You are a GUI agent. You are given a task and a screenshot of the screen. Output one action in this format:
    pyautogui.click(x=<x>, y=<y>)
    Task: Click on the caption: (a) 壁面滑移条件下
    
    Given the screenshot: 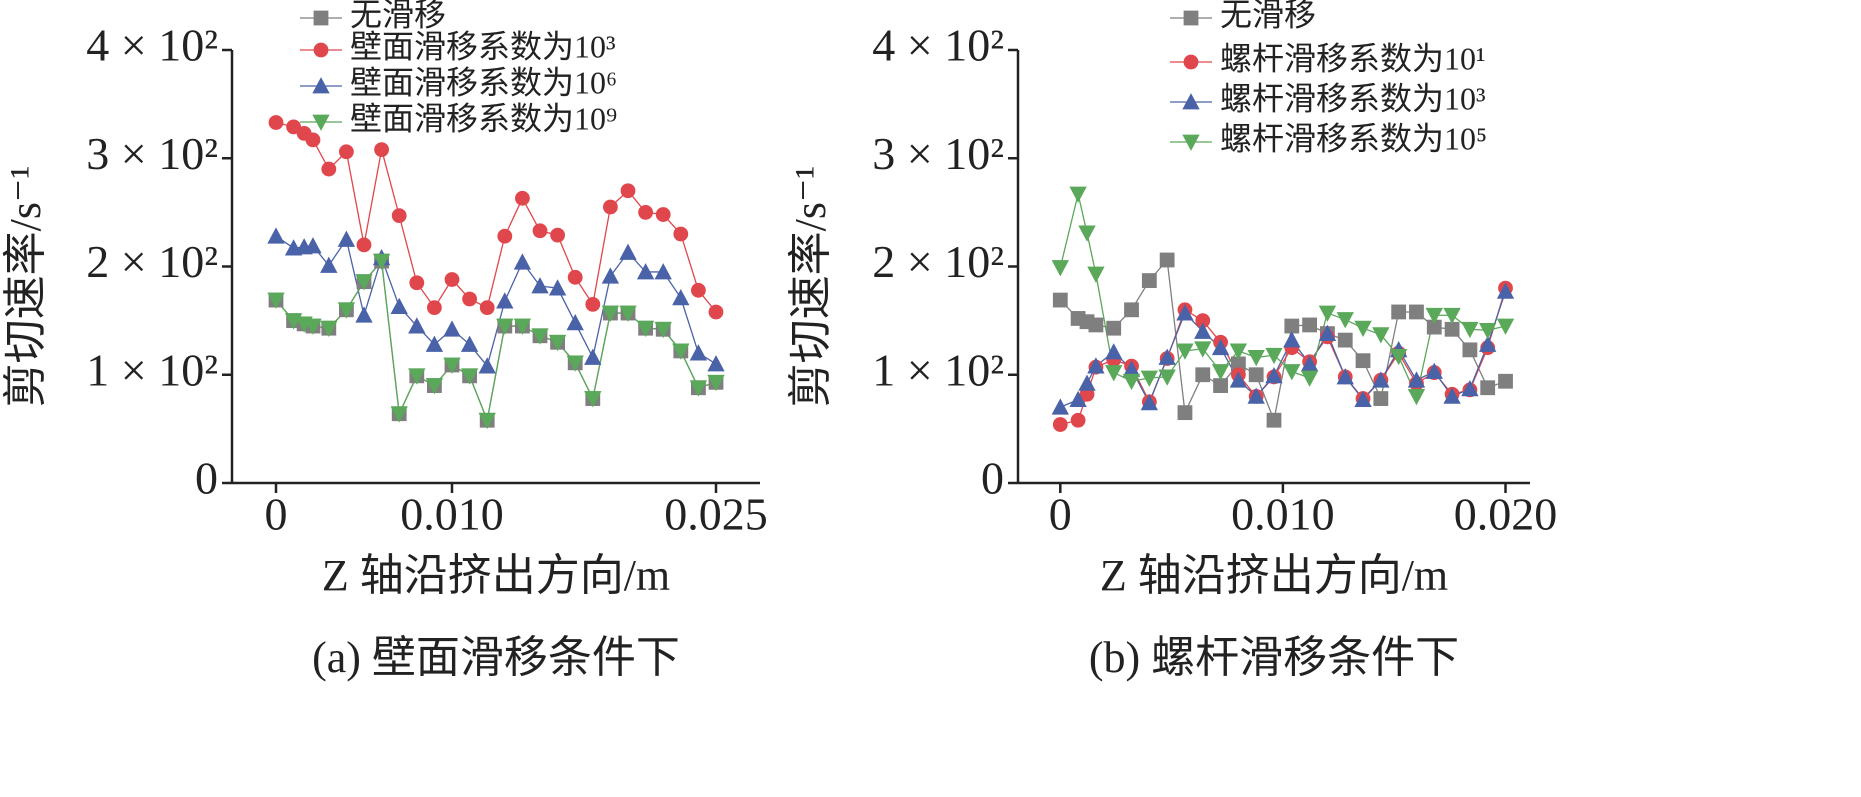 What is the action you would take?
    pyautogui.click(x=496, y=657)
    